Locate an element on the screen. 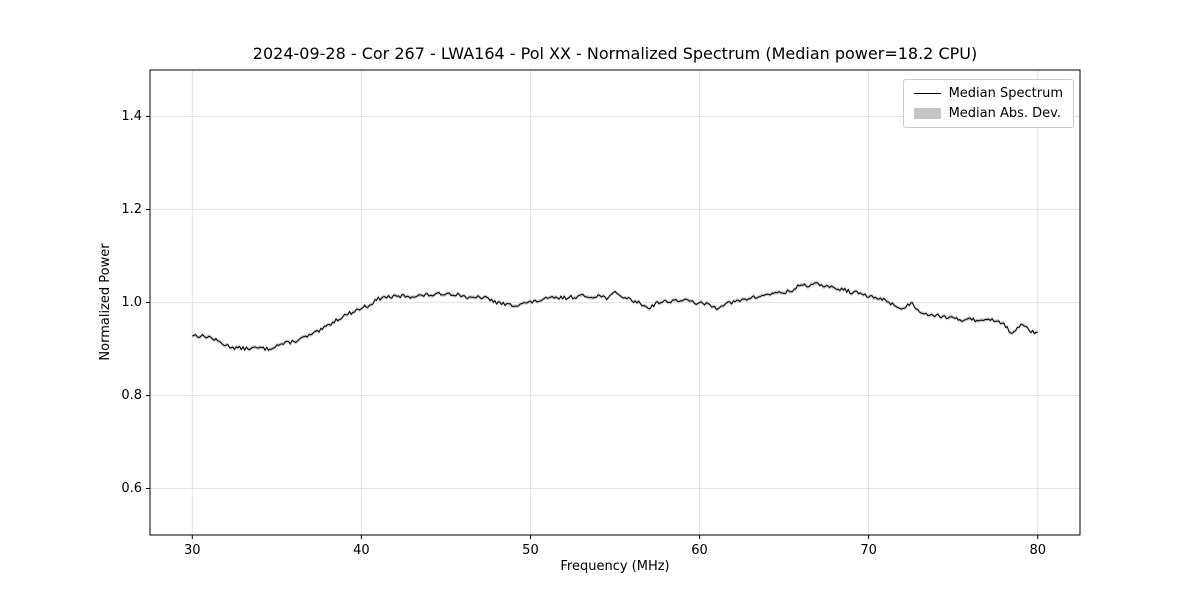 This screenshot has height=600, width=1200. legend-item-median-abs-dev: Median Abs. Dev. is located at coordinates (988, 113).